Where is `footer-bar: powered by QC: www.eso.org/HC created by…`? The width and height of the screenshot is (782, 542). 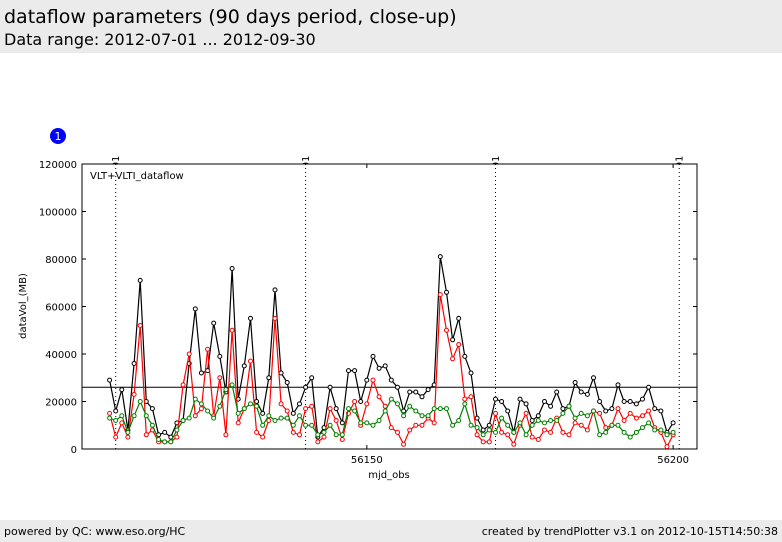
footer-bar: powered by QC: www.eso.org/HC created by… is located at coordinates (391, 531).